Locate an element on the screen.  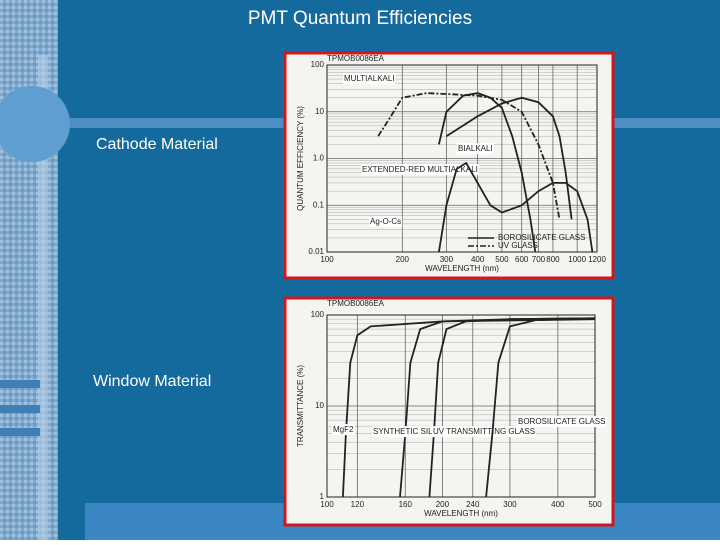
section-label: Window Material is located at coordinates (152, 381).